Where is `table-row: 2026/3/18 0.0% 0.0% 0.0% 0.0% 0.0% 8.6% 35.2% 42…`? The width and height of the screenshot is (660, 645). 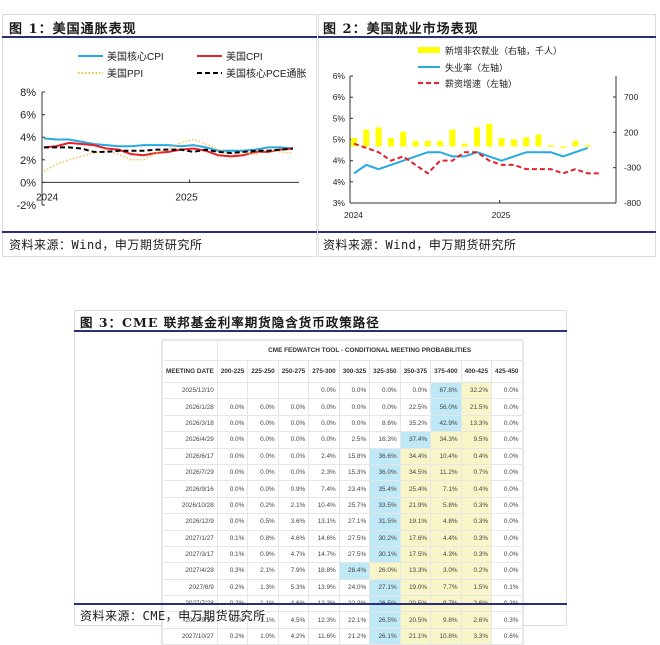 table-row: 2026/3/18 0.0% 0.0% 0.0% 0.0% 0.0% 8.6% 35.2% 42… is located at coordinates (342, 423).